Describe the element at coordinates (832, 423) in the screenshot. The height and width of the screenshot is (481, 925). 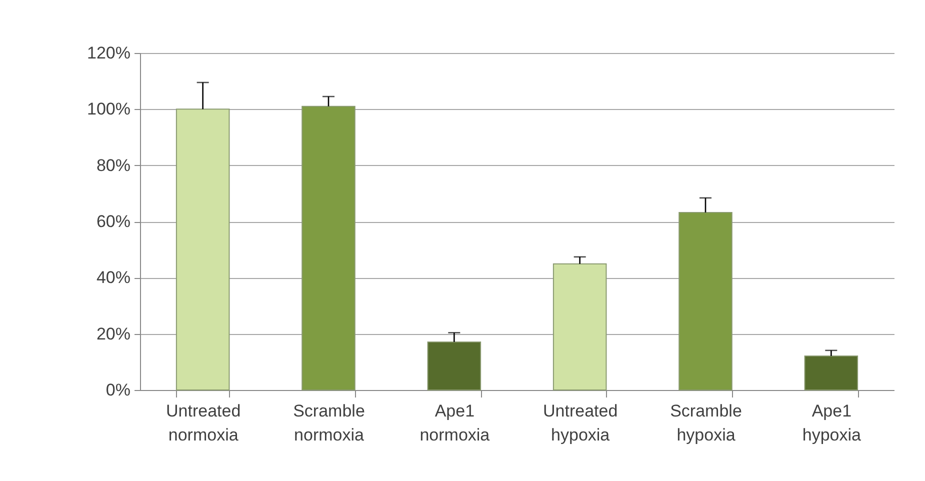
I see `x-tick-label: Ape1 hypoxia` at that location.